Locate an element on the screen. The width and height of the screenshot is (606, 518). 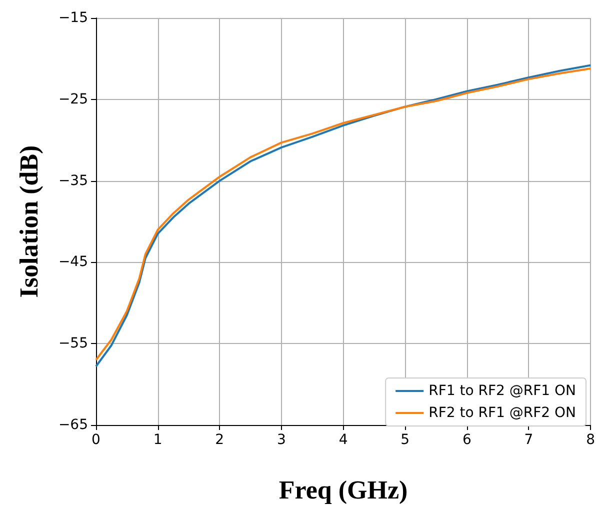
y-tick-label: −65 is located at coordinates (73, 425).